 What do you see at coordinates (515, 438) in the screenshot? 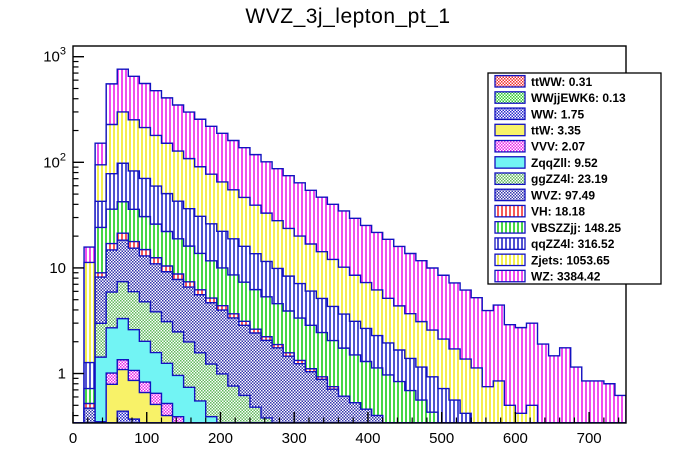
I see `x-tick-label: 600` at bounding box center [515, 438].